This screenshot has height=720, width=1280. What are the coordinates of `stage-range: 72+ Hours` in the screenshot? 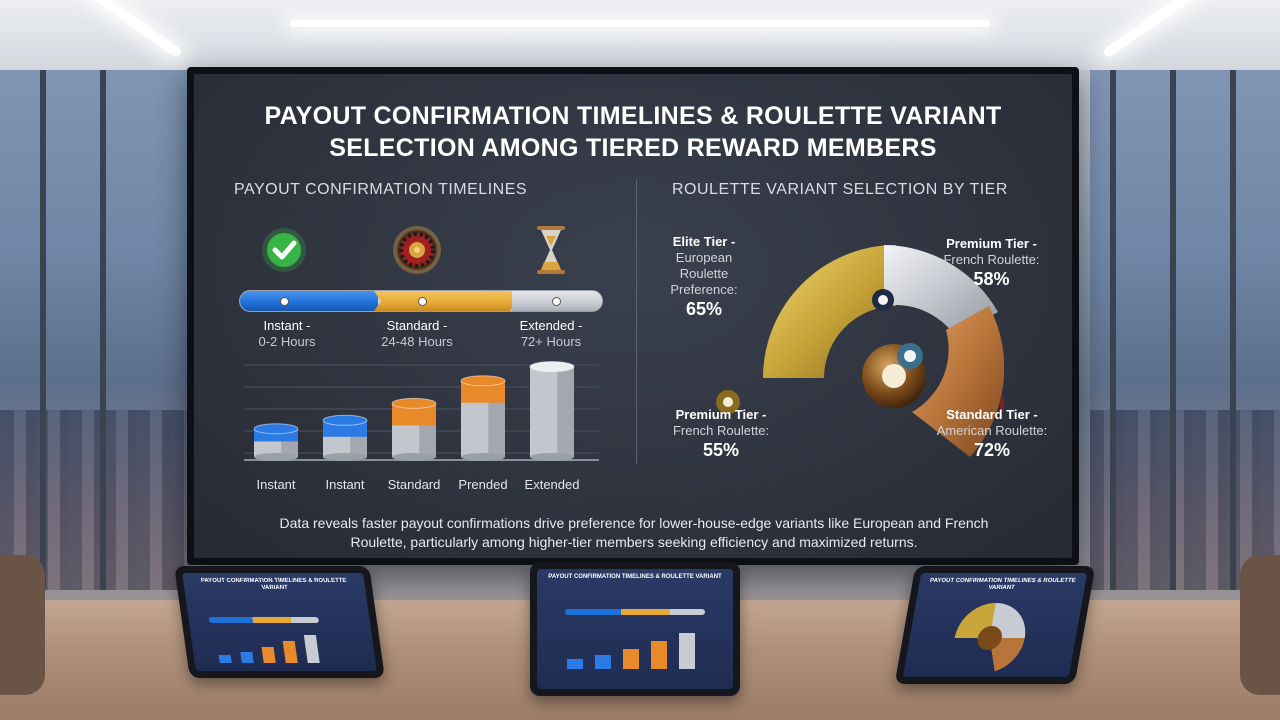 It's located at (551, 341).